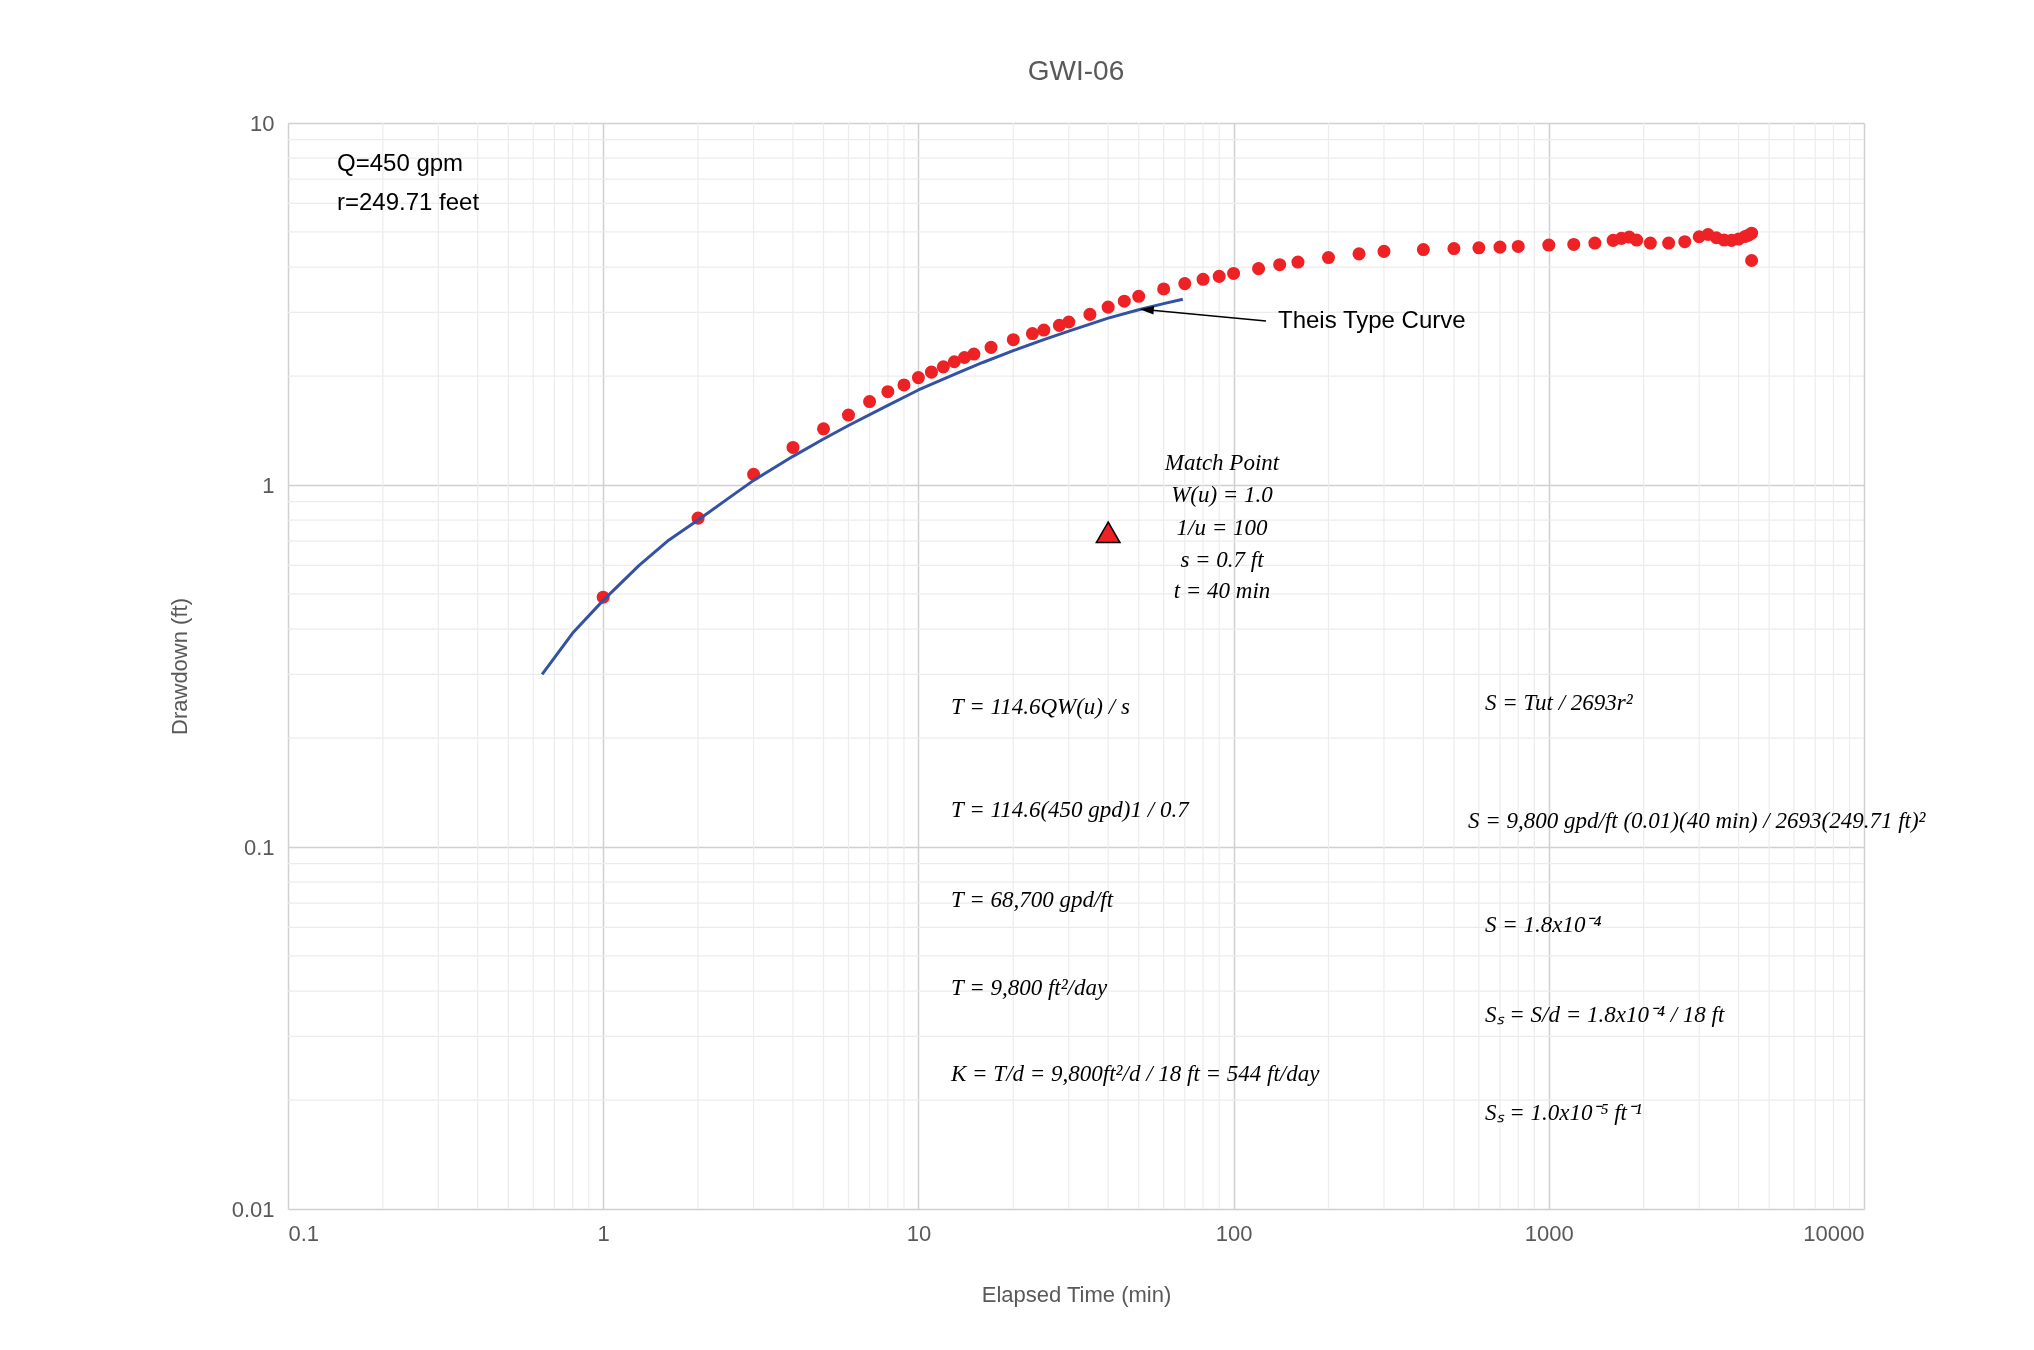 Image resolution: width=2034 pixels, height=1350 pixels. I want to click on x-tick-label: 10, so click(919, 1233).